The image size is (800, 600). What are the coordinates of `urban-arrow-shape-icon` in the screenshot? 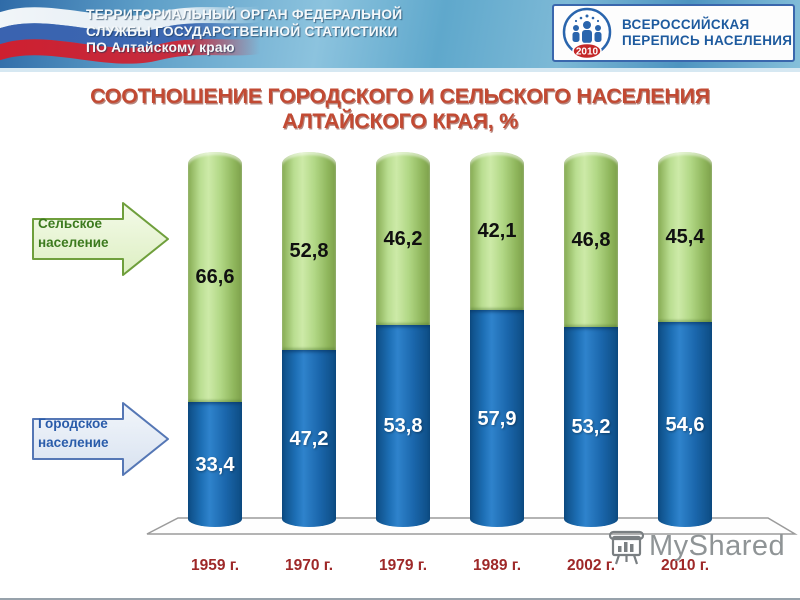 It's located at (100, 439).